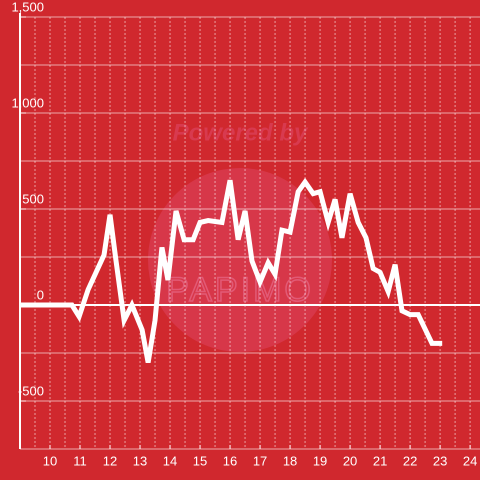 Image resolution: width=480 pixels, height=480 pixels. I want to click on x-tick-label: 16, so click(230, 460).